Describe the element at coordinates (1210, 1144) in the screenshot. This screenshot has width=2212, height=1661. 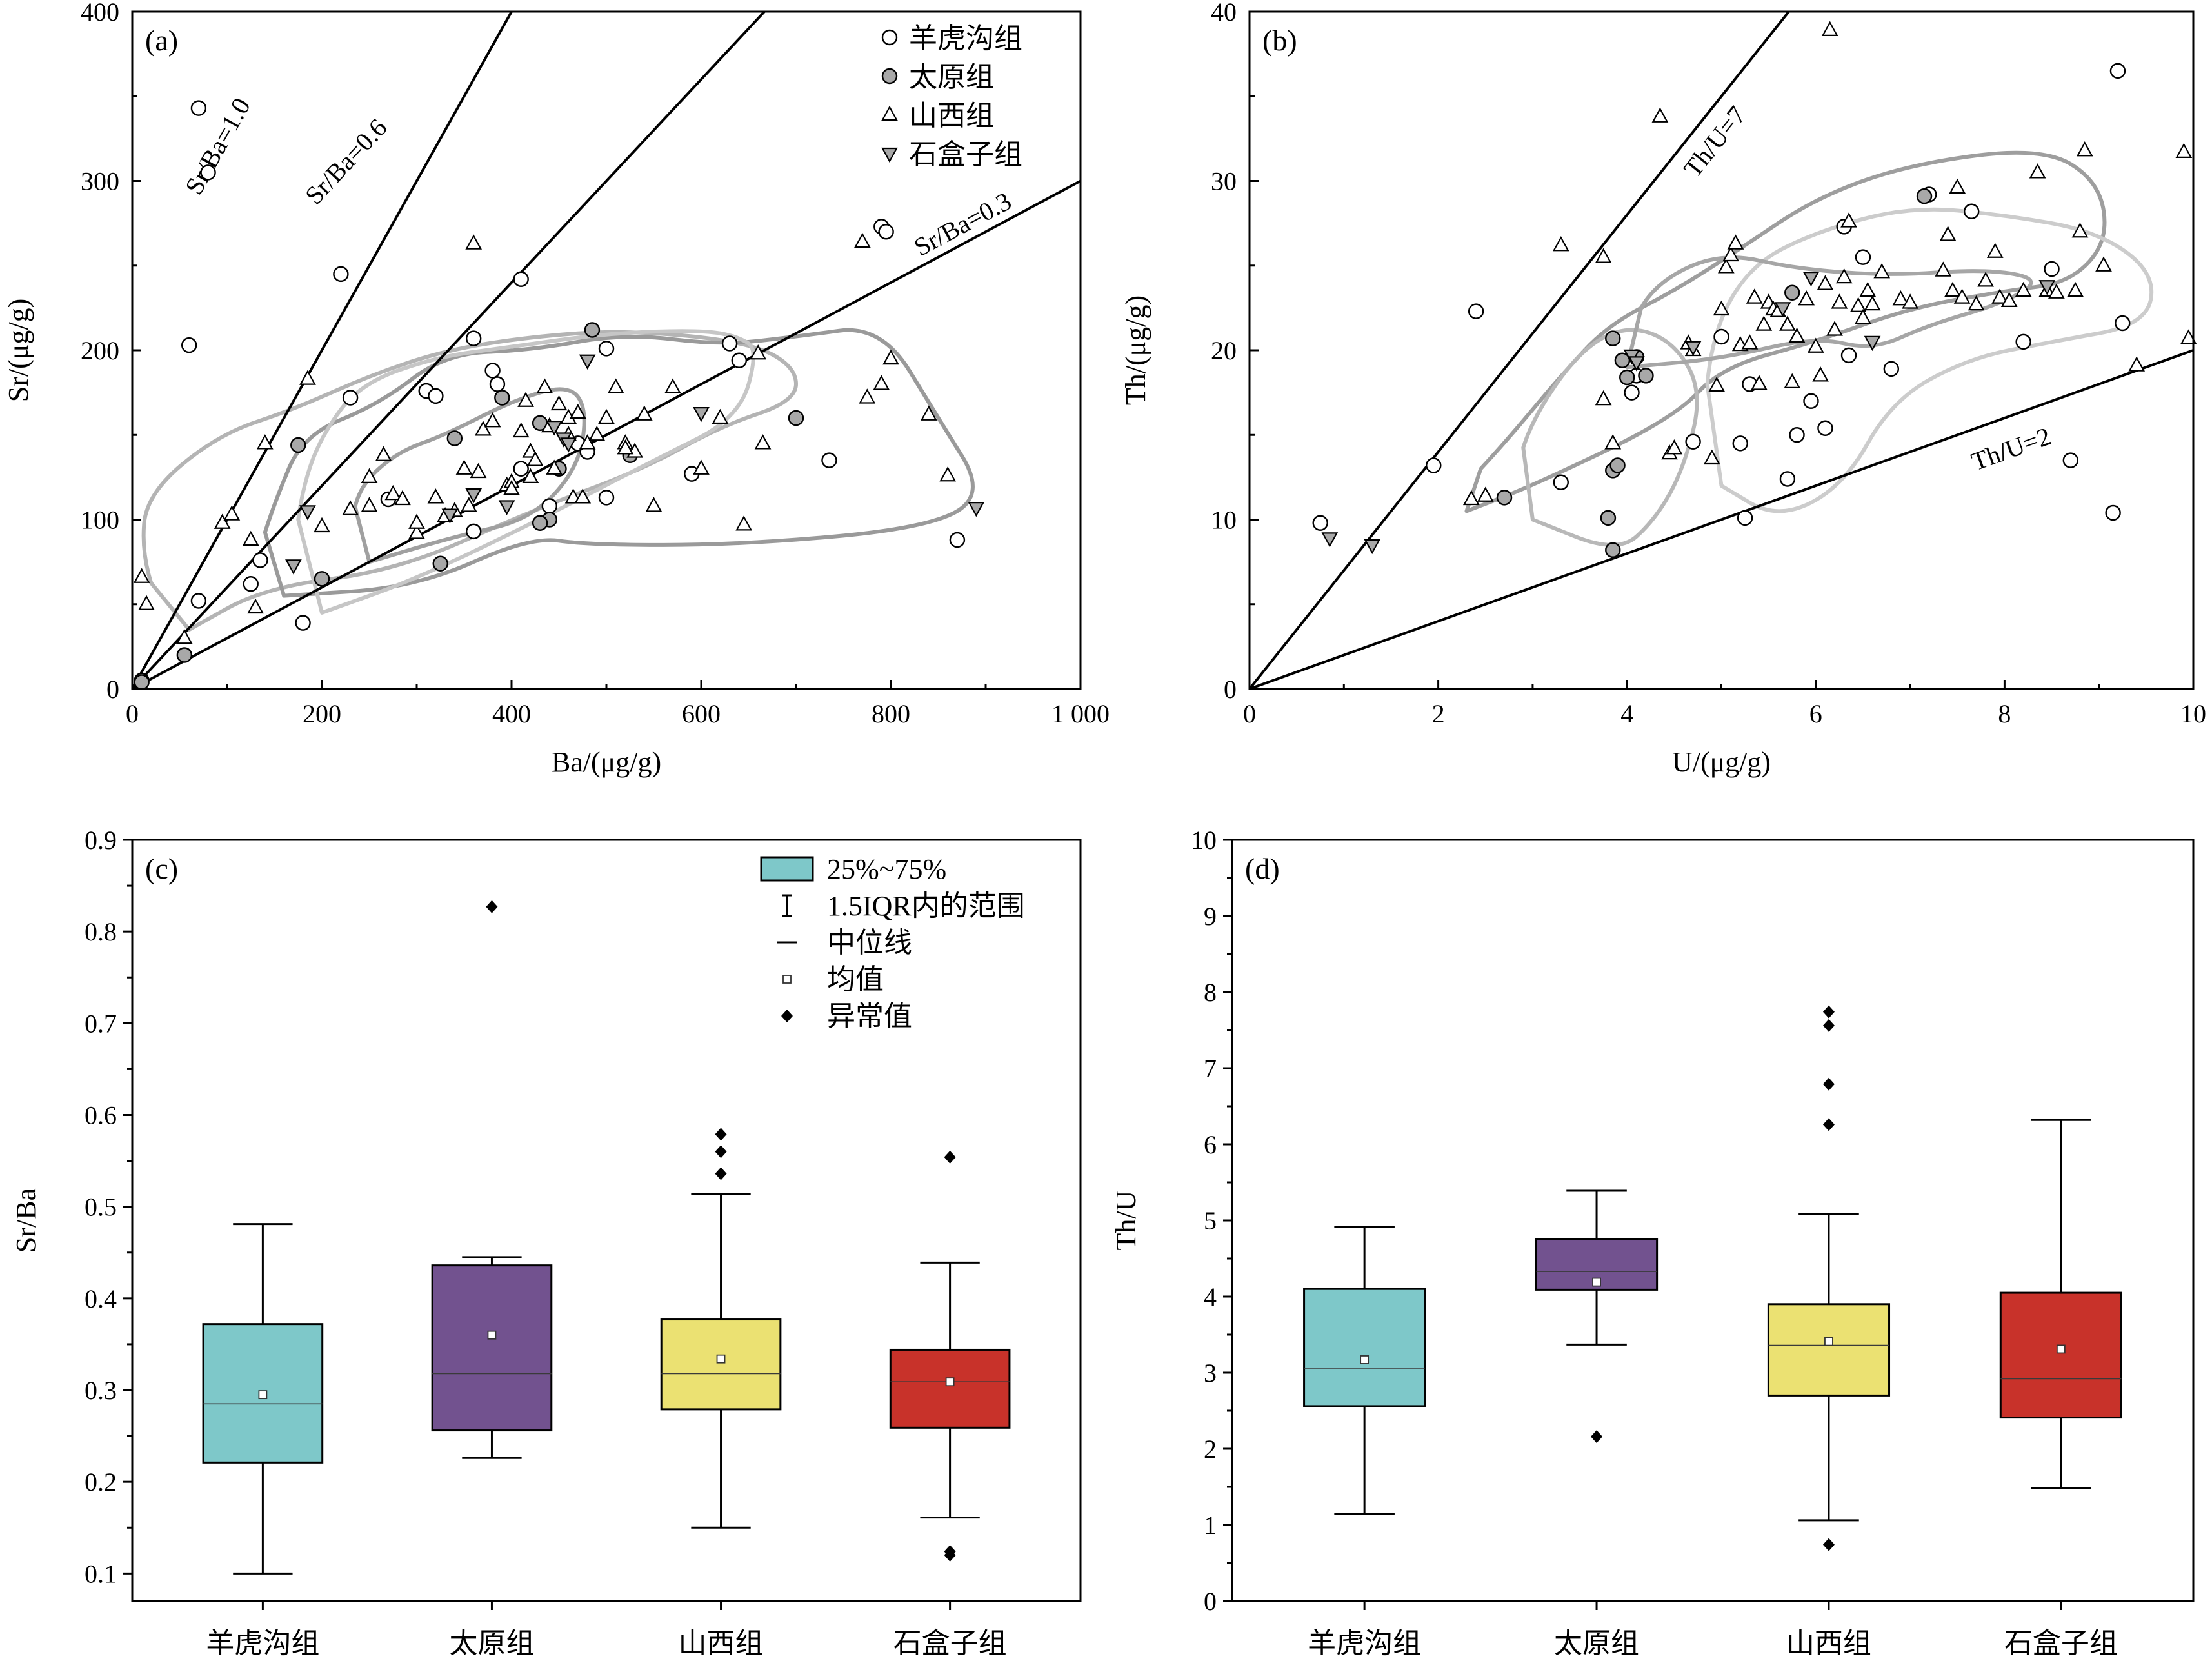
I see `y-tick-label: 6` at that location.